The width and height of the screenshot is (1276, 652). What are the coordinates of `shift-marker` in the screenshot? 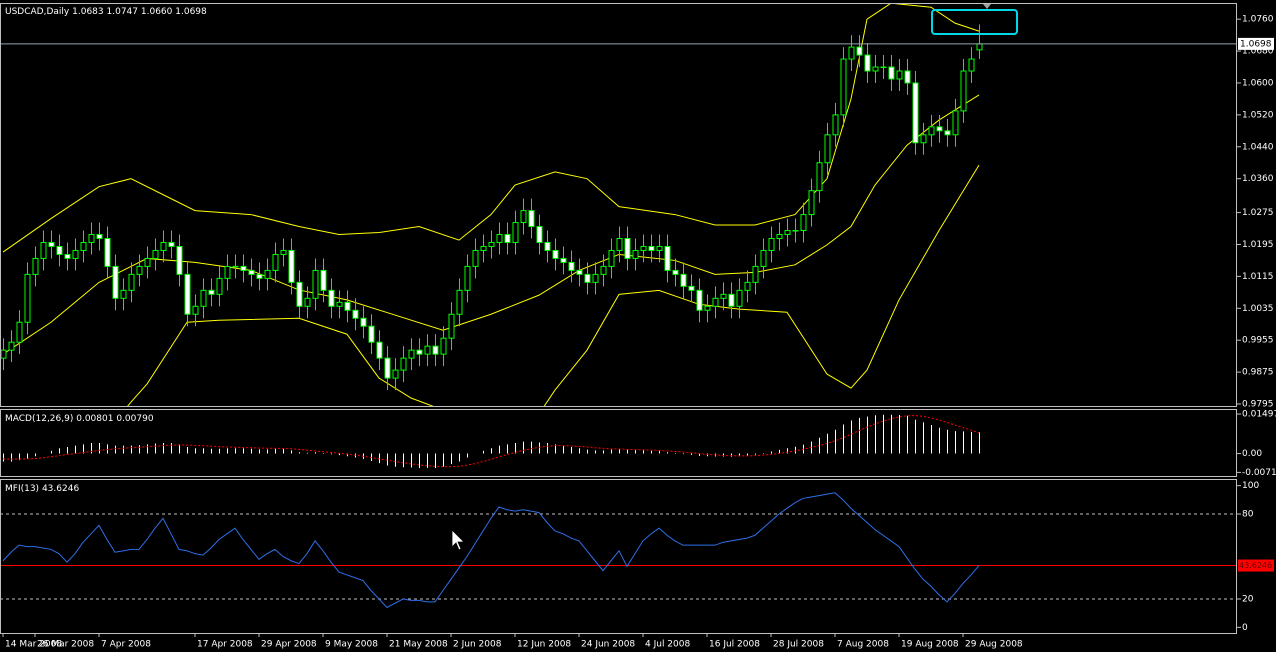 It's located at (987, 6).